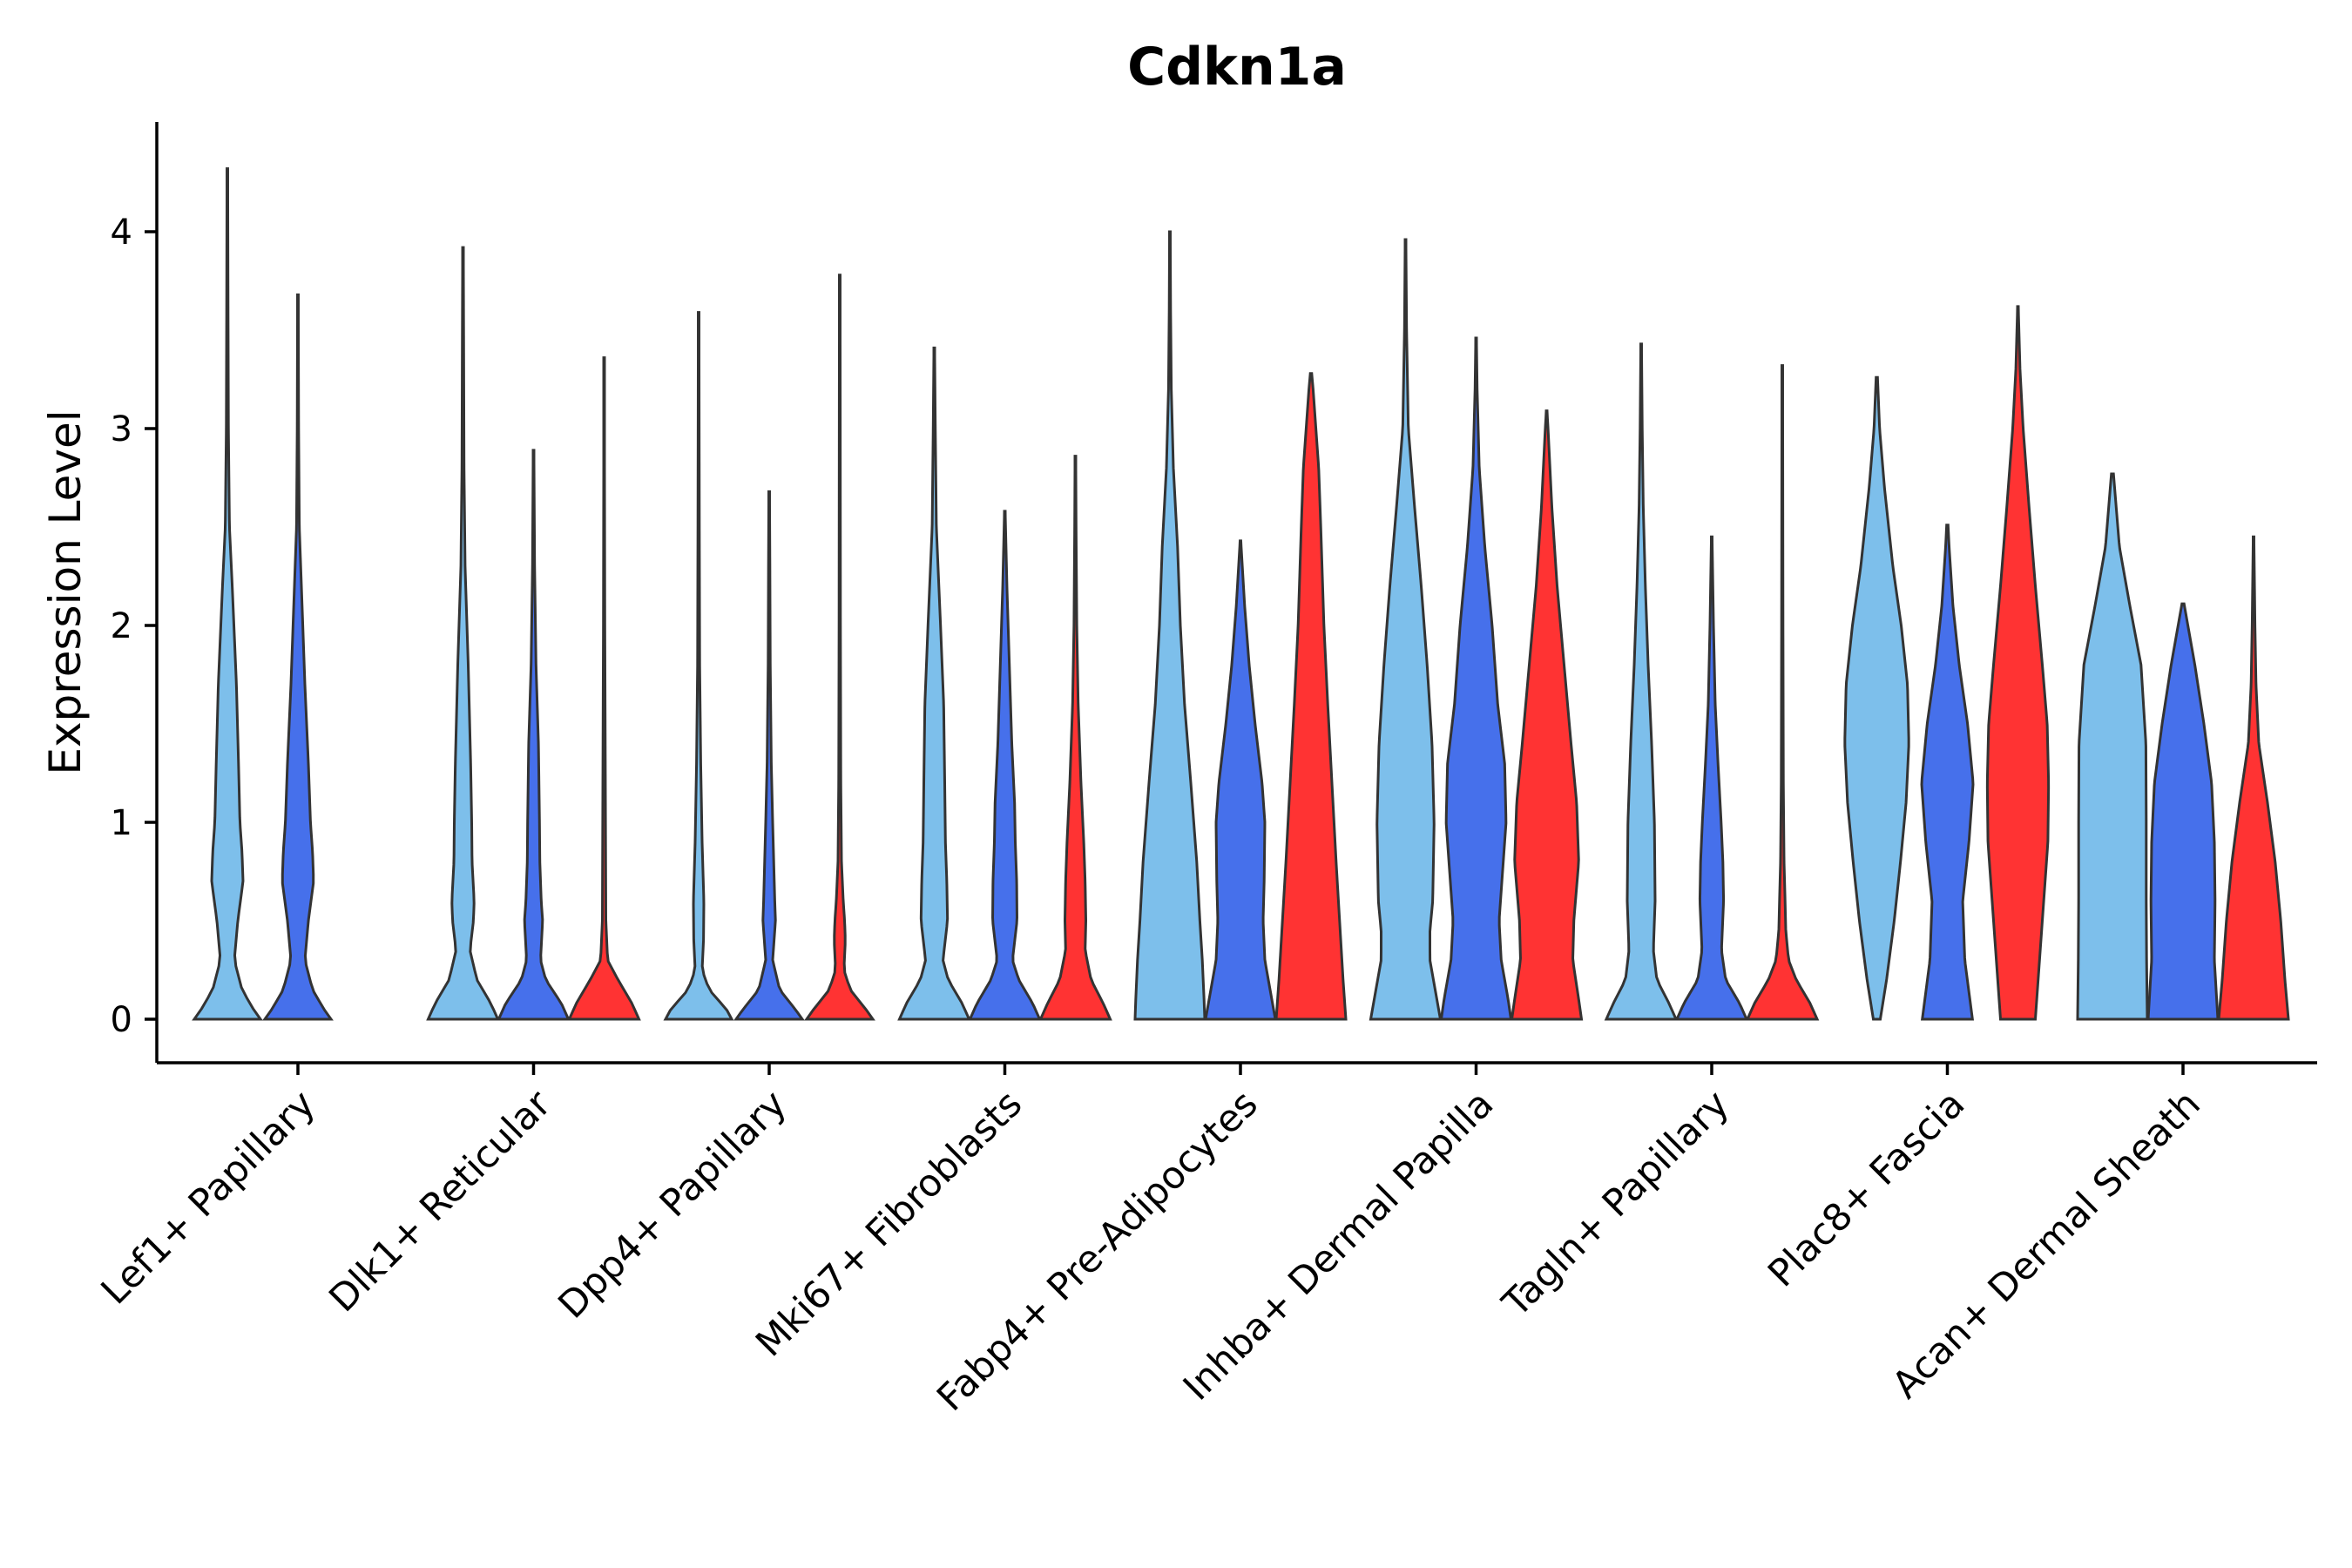 The width and height of the screenshot is (2352, 1568). I want to click on violin-fabp4-pre-adipocytes-s2, so click(1311, 697).